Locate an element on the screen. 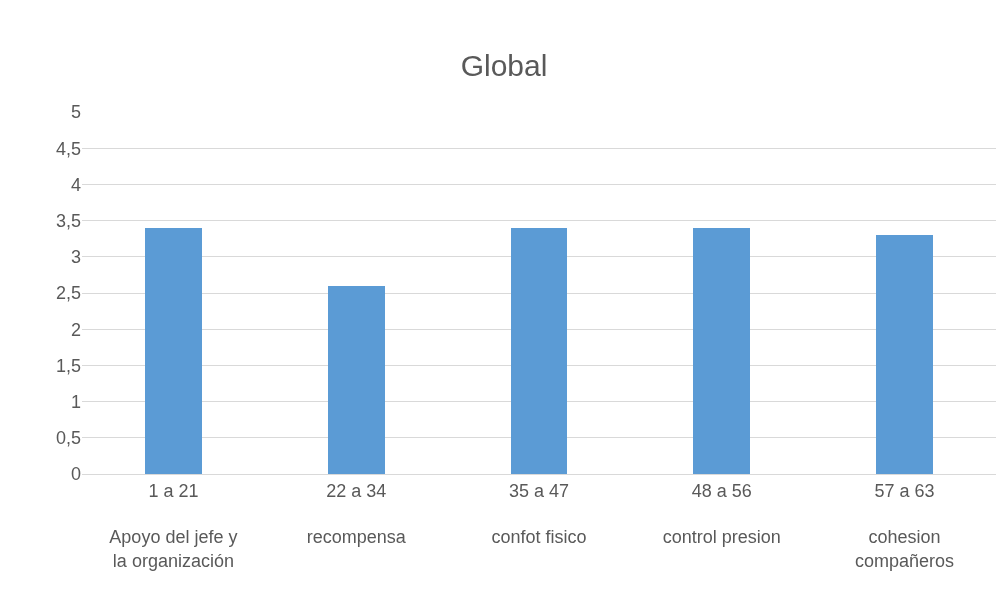 This screenshot has width=1008, height=612. category-label: 22 a 34 recompensa is located at coordinates (356, 514).